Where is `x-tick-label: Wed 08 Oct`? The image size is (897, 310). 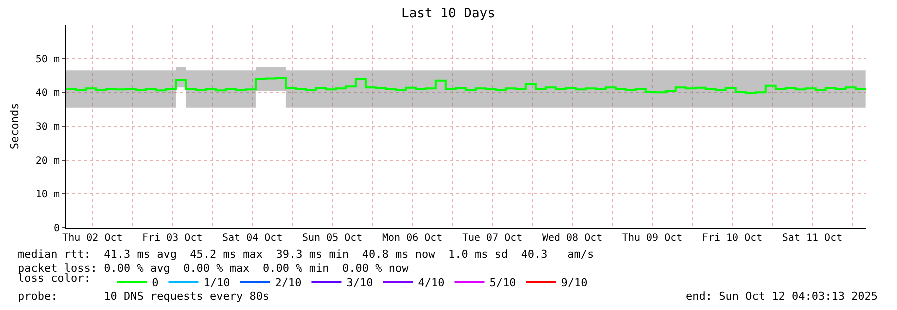
x-tick-label: Wed 08 Oct is located at coordinates (572, 238).